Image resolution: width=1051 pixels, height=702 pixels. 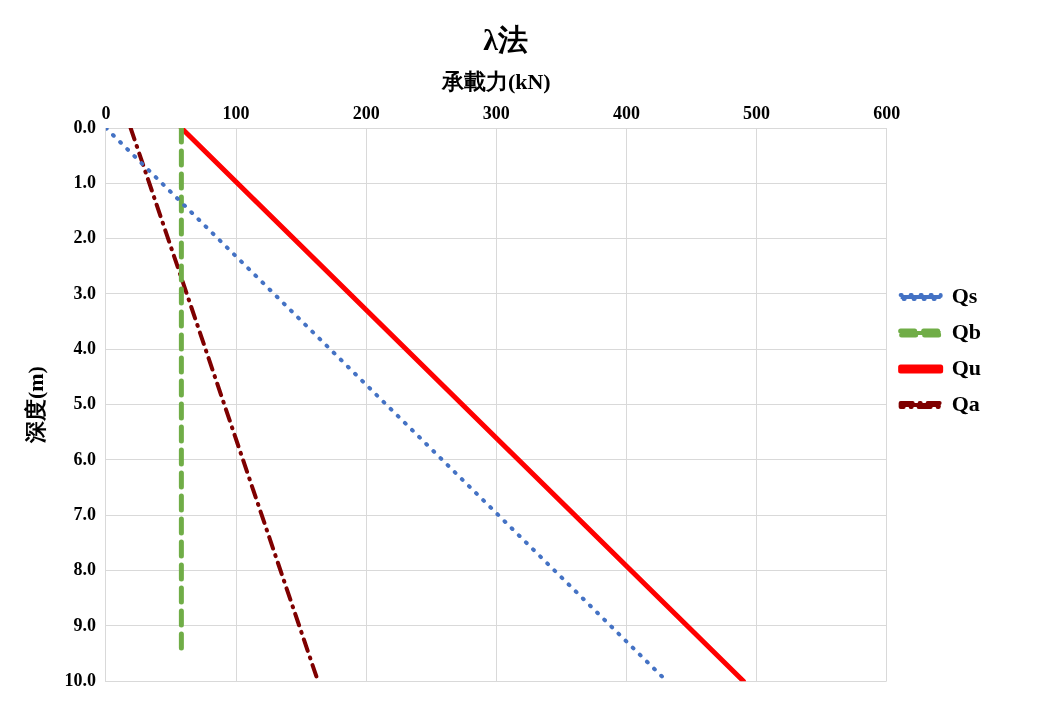 I want to click on y-tick-label: 8.0, so click(x=84, y=569).